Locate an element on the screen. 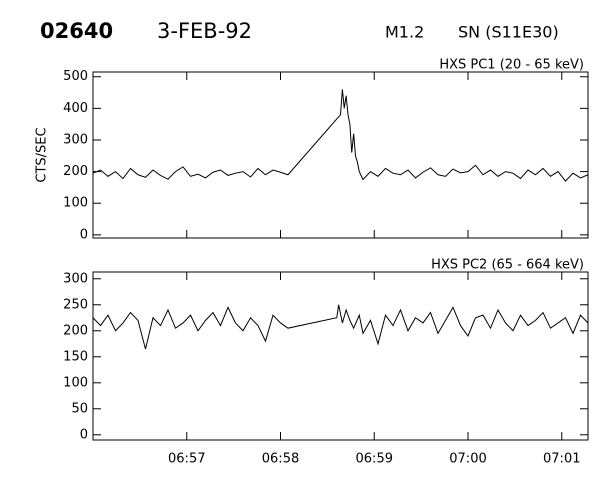 The width and height of the screenshot is (600, 480). event-number: 02640 is located at coordinates (76, 31).